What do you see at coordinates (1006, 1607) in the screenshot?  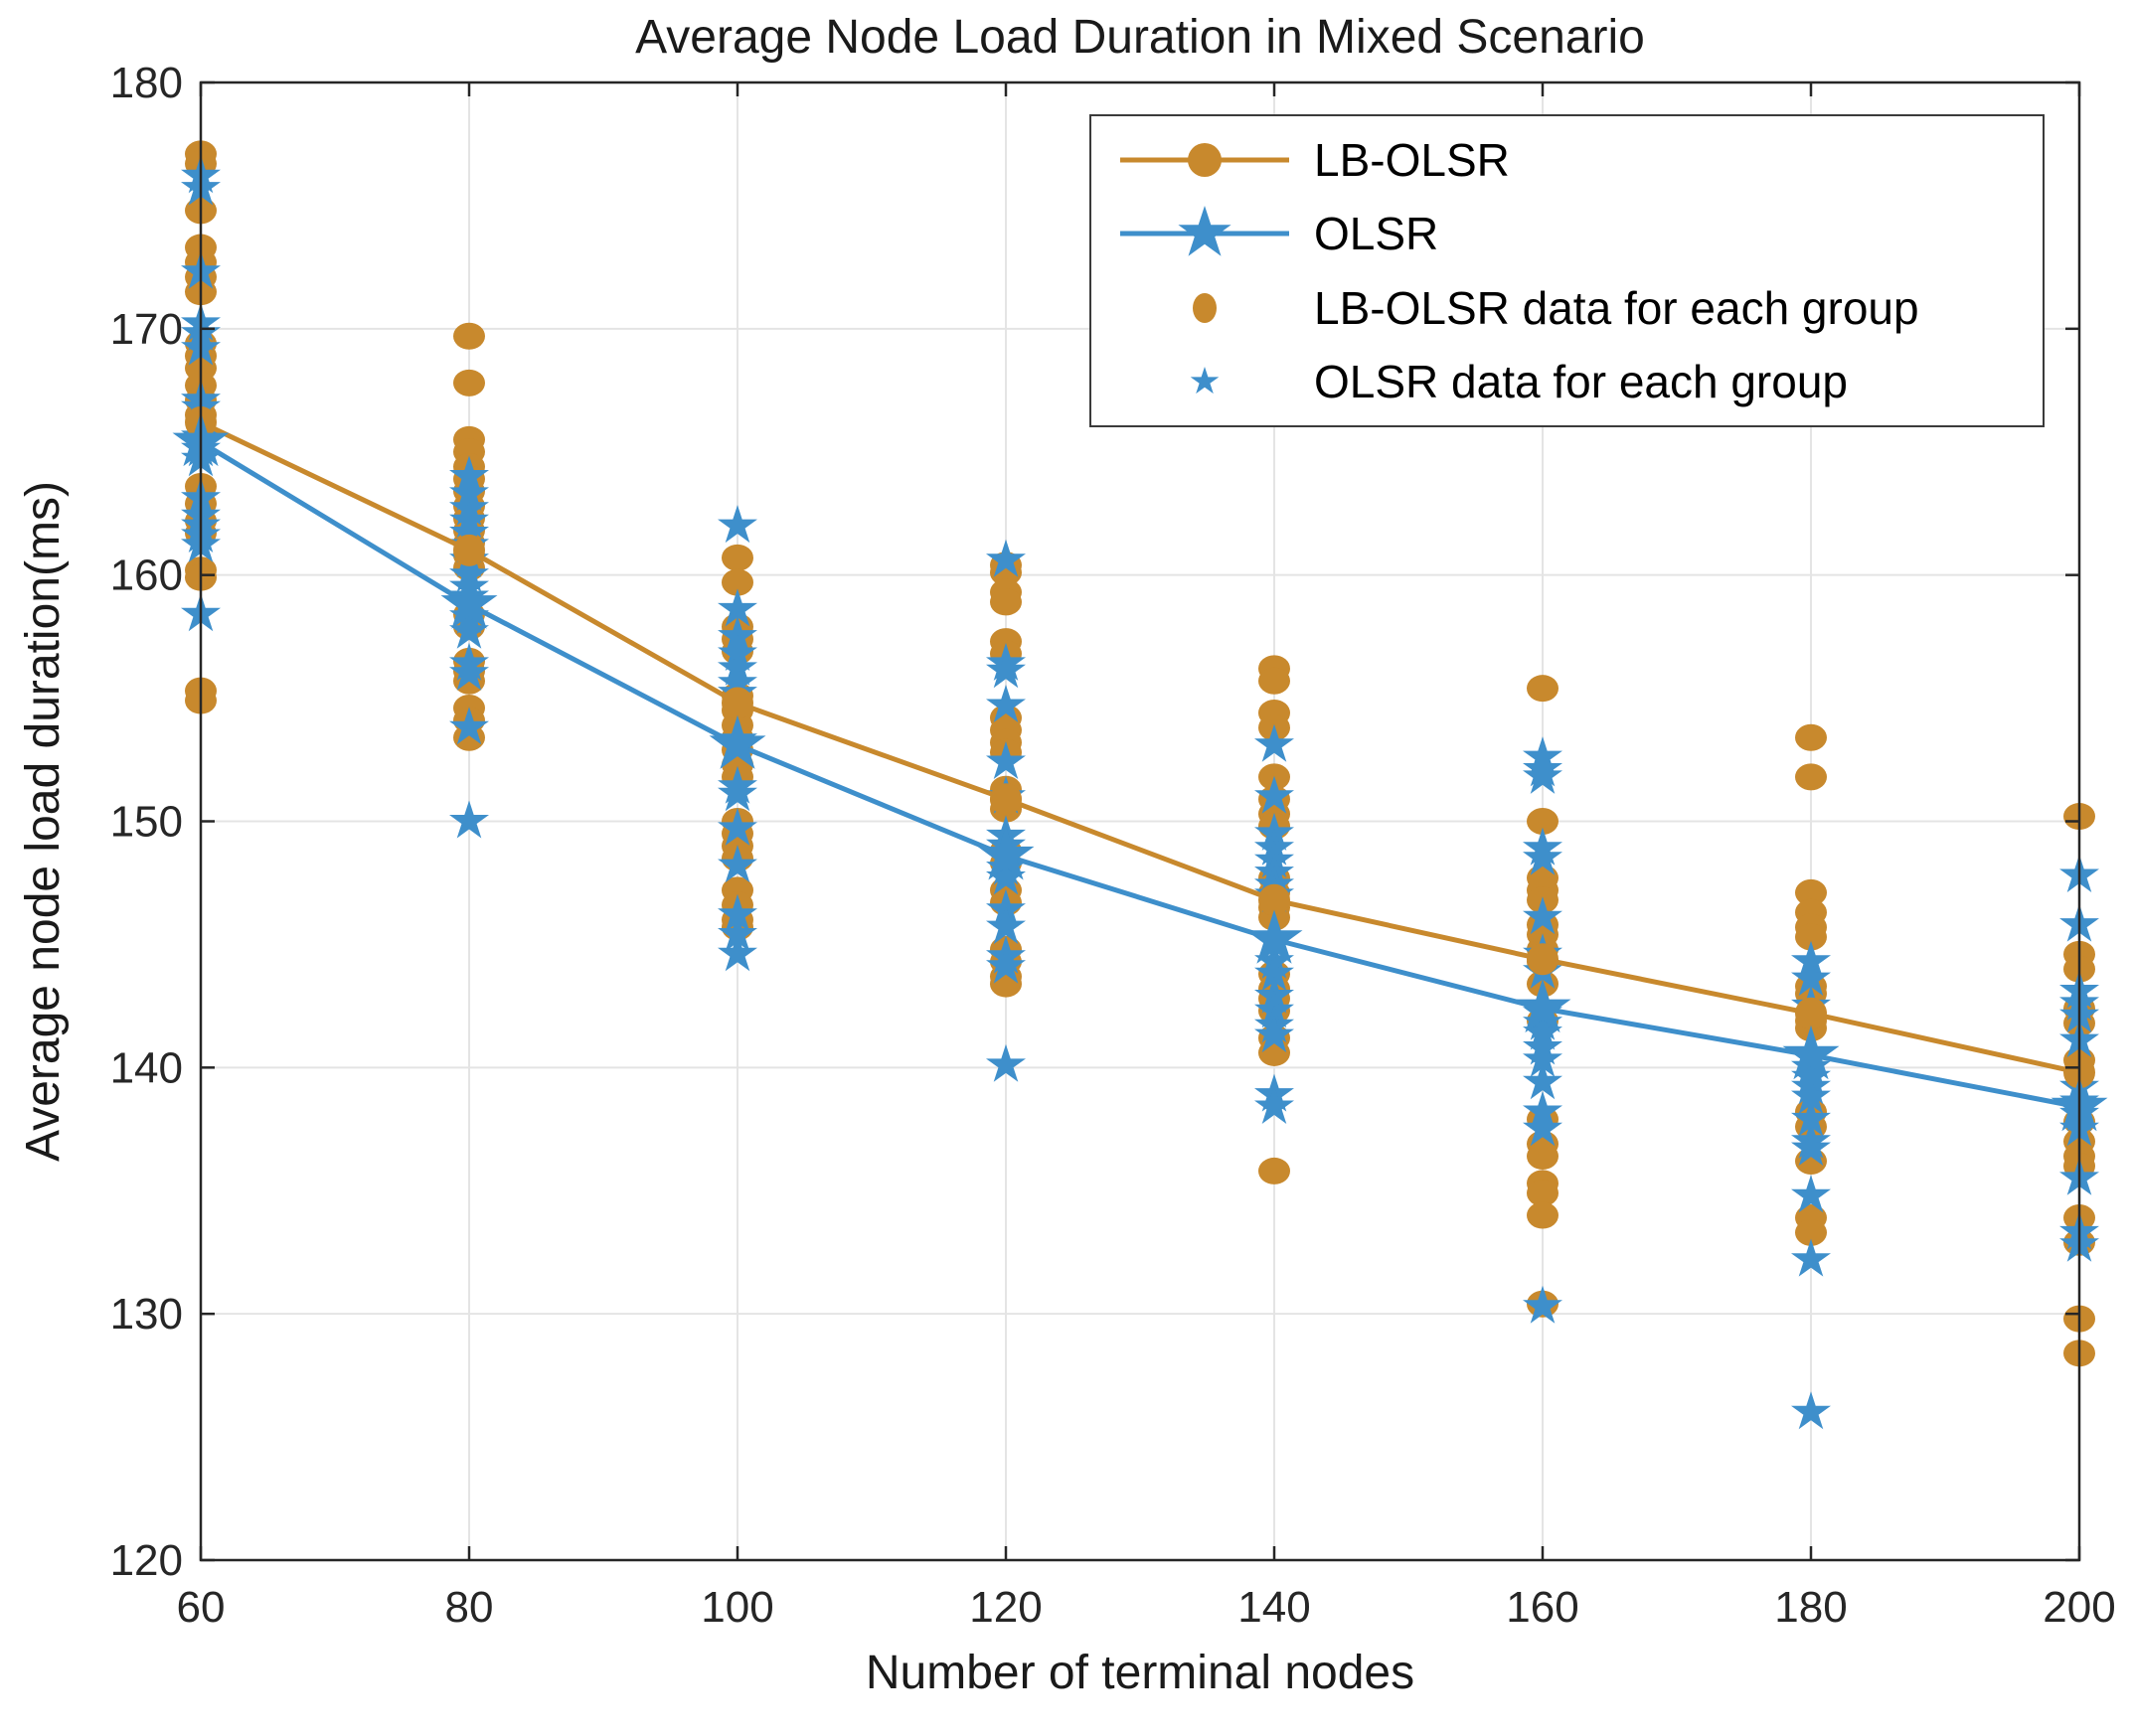 I see `x-axis-tick-label: 120` at bounding box center [1006, 1607].